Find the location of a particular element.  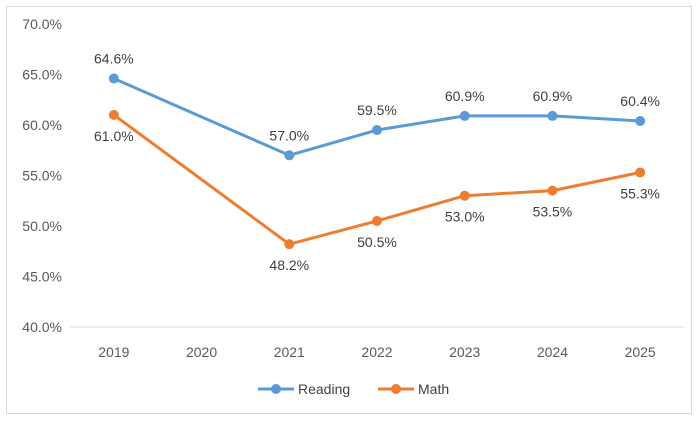

legend-item-math: Math is located at coordinates (413, 389).